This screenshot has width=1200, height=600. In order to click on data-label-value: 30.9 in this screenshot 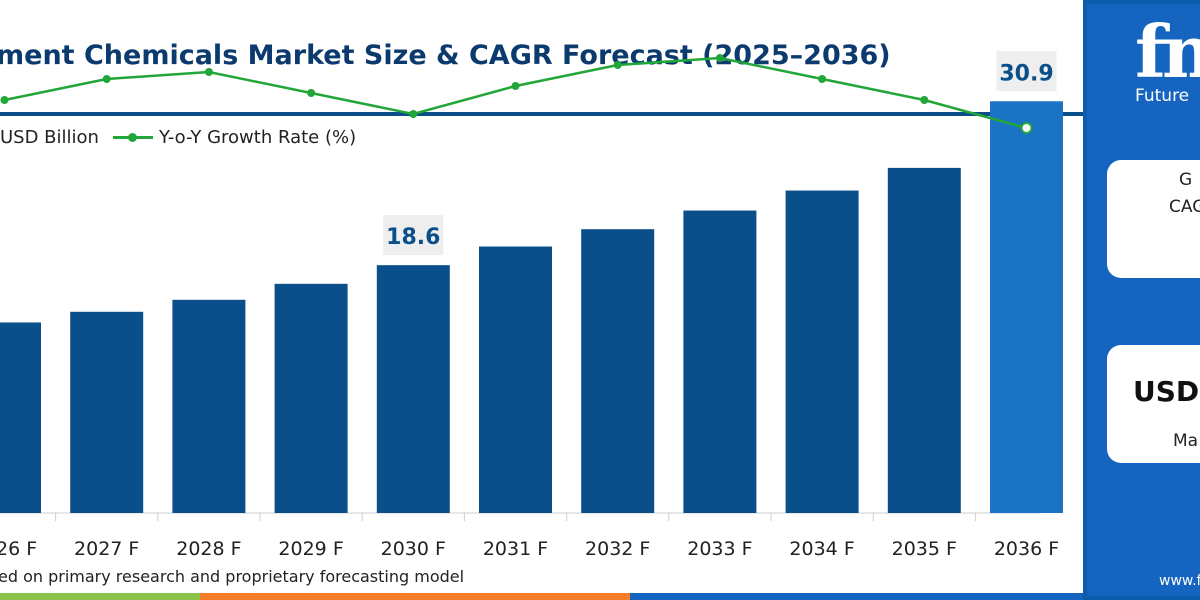, I will do `click(1026, 73)`.